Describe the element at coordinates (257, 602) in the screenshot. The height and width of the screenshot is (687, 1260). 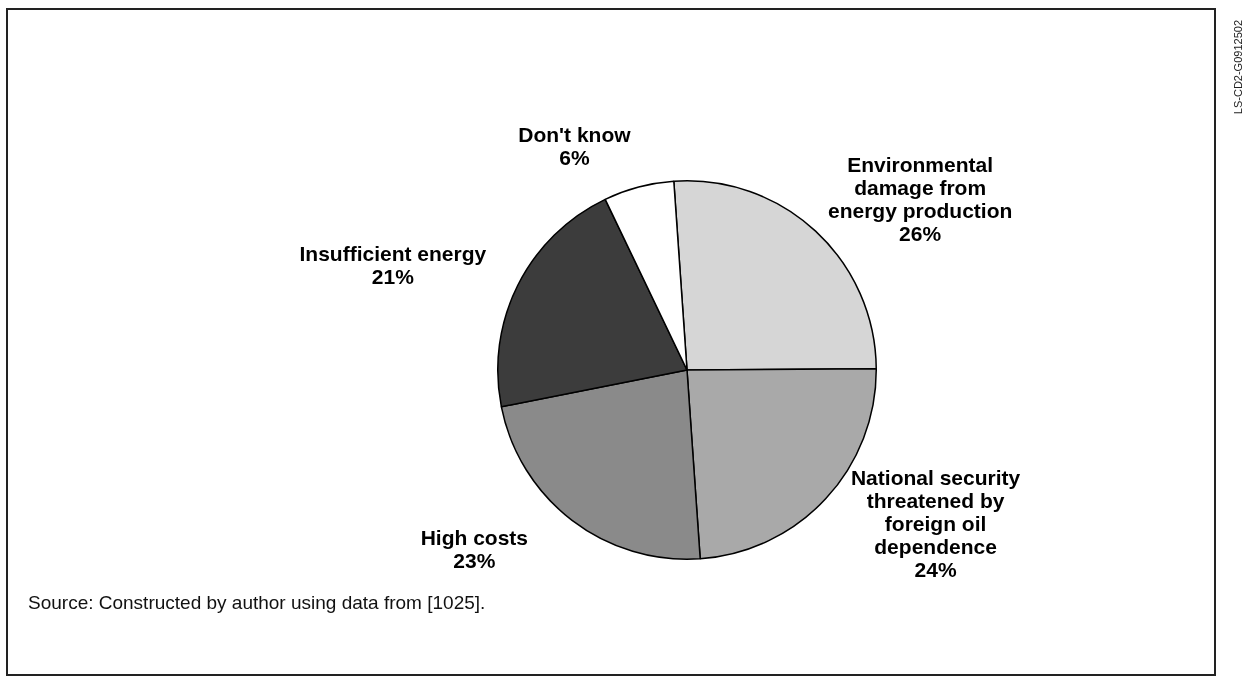
I see `source-note: Source: Constructed by author using data from [1025].` at that location.